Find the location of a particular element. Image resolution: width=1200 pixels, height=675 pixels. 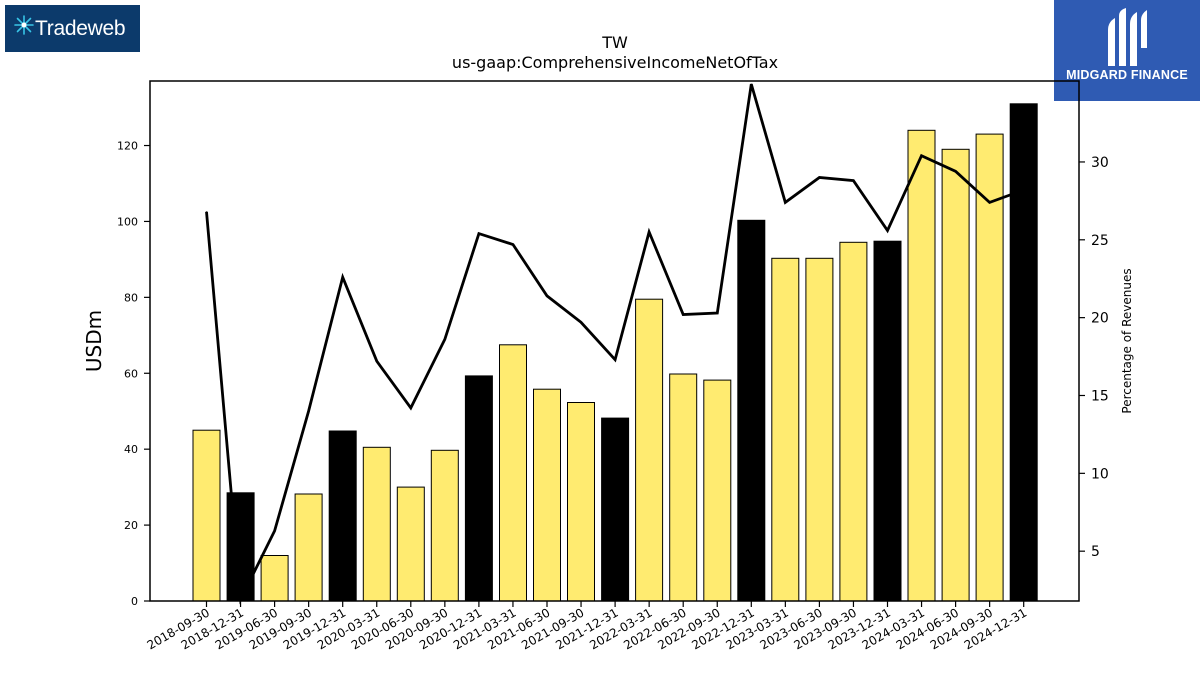

y2-tick-label: 5 is located at coordinates (1095, 552).